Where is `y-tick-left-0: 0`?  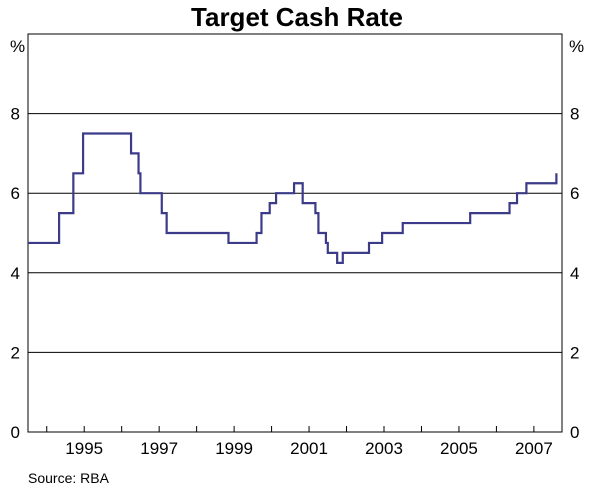 y-tick-left-0: 0 is located at coordinates (15, 432).